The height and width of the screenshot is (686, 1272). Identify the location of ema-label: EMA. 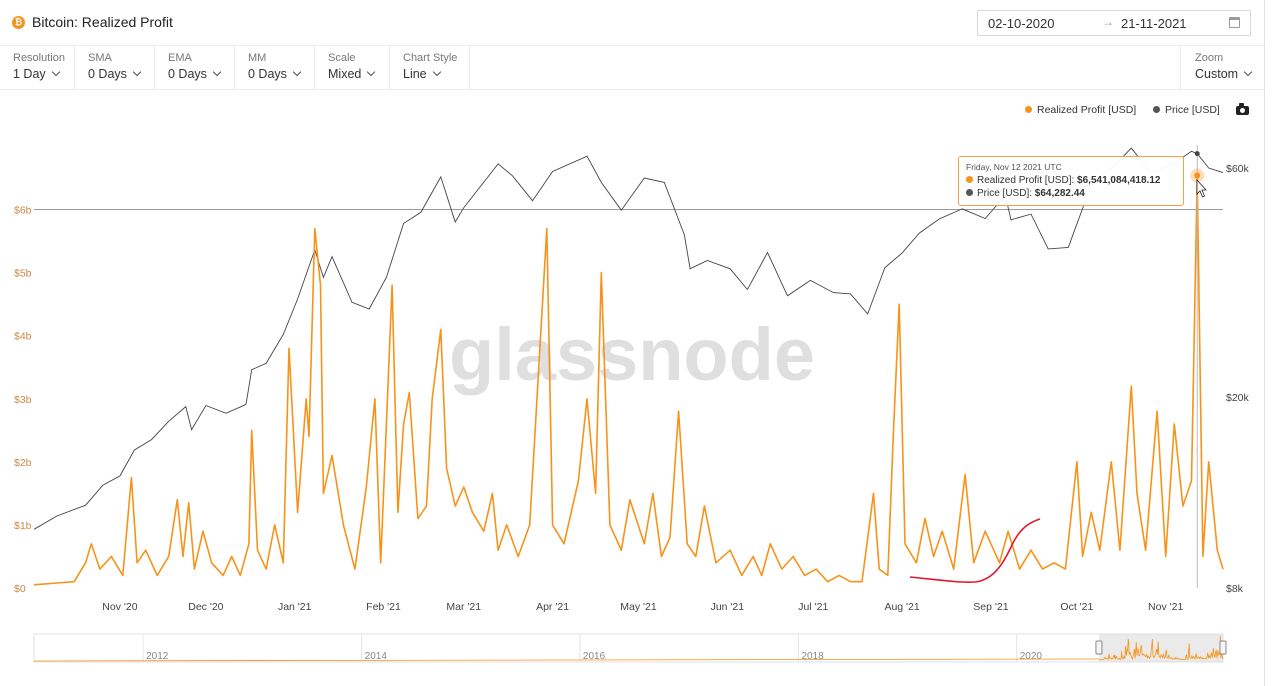
(180, 58).